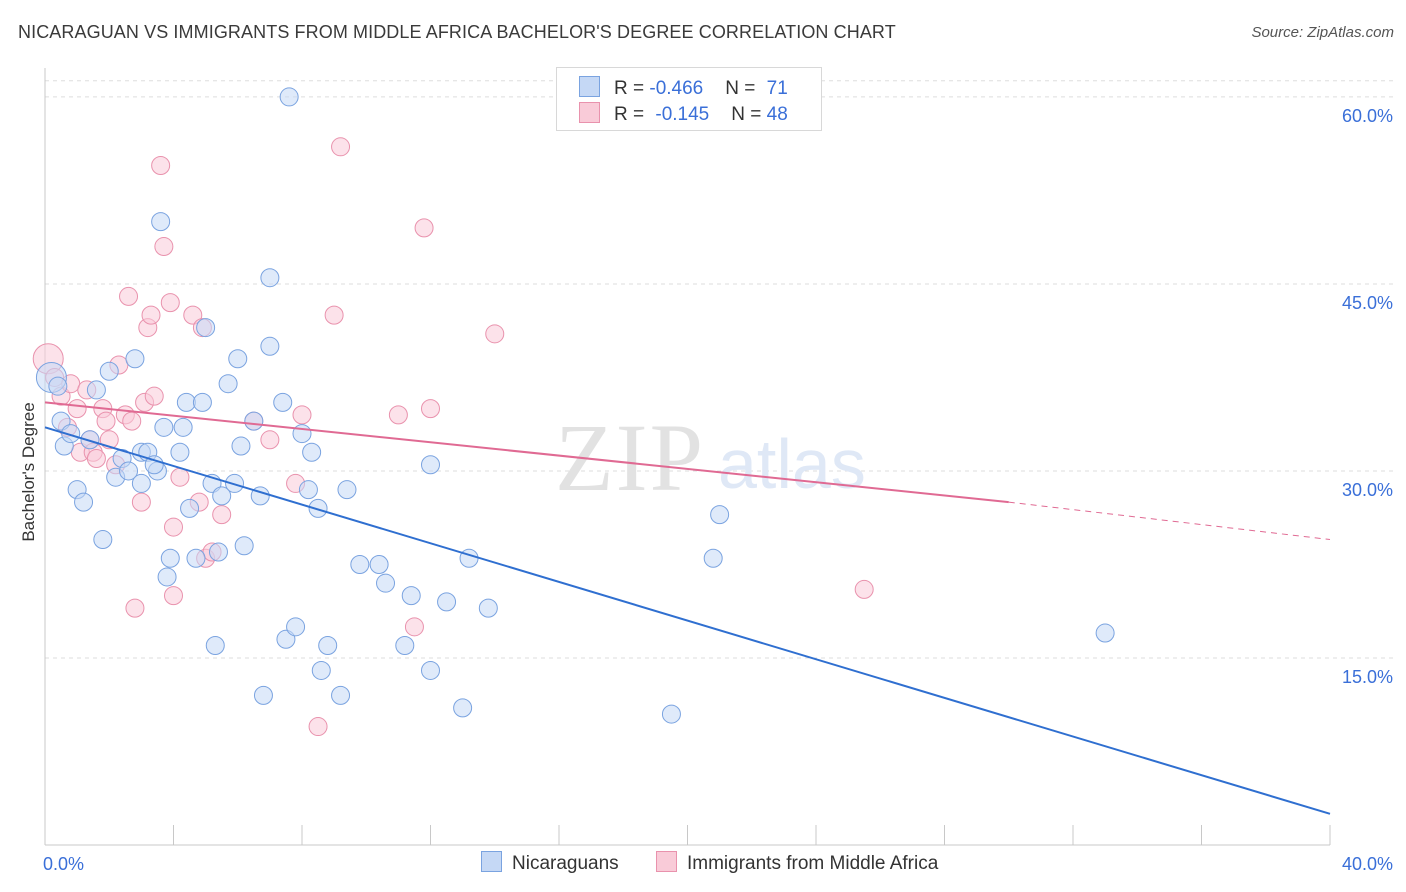 The width and height of the screenshot is (1406, 892). Describe the element at coordinates (589, 112) in the screenshot. I see `legend-swatch-pink` at that location.